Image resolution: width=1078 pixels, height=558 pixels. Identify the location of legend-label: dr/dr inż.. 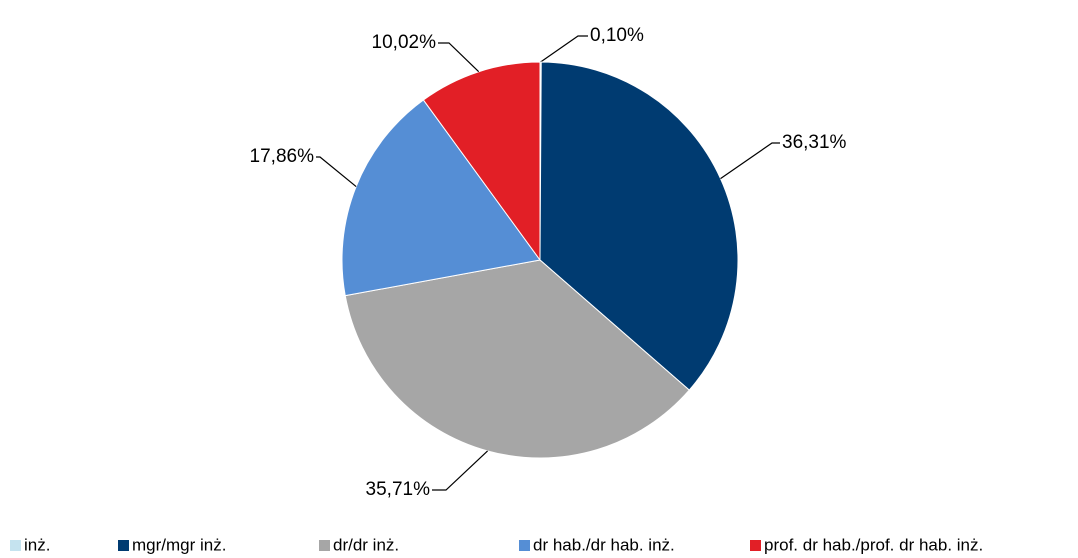
(366, 544).